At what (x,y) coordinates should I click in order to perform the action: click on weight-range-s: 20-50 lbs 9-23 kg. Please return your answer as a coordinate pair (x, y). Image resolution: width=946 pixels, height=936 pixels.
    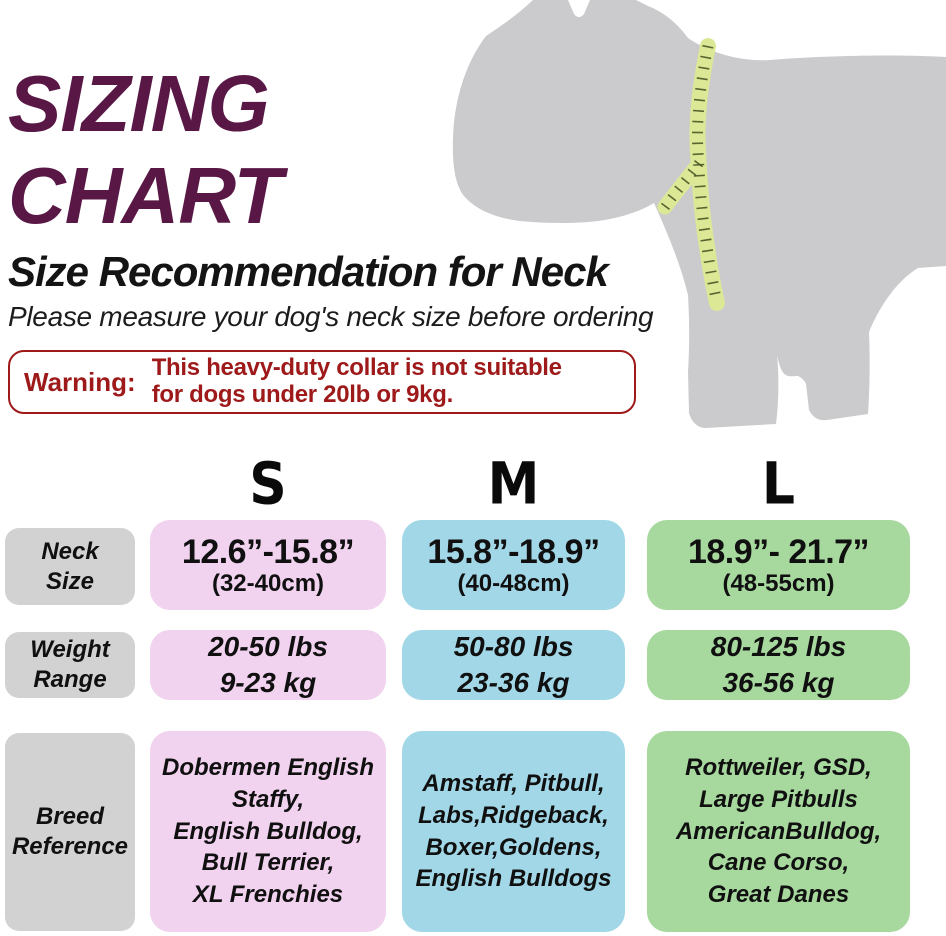
    Looking at the image, I should click on (268, 664).